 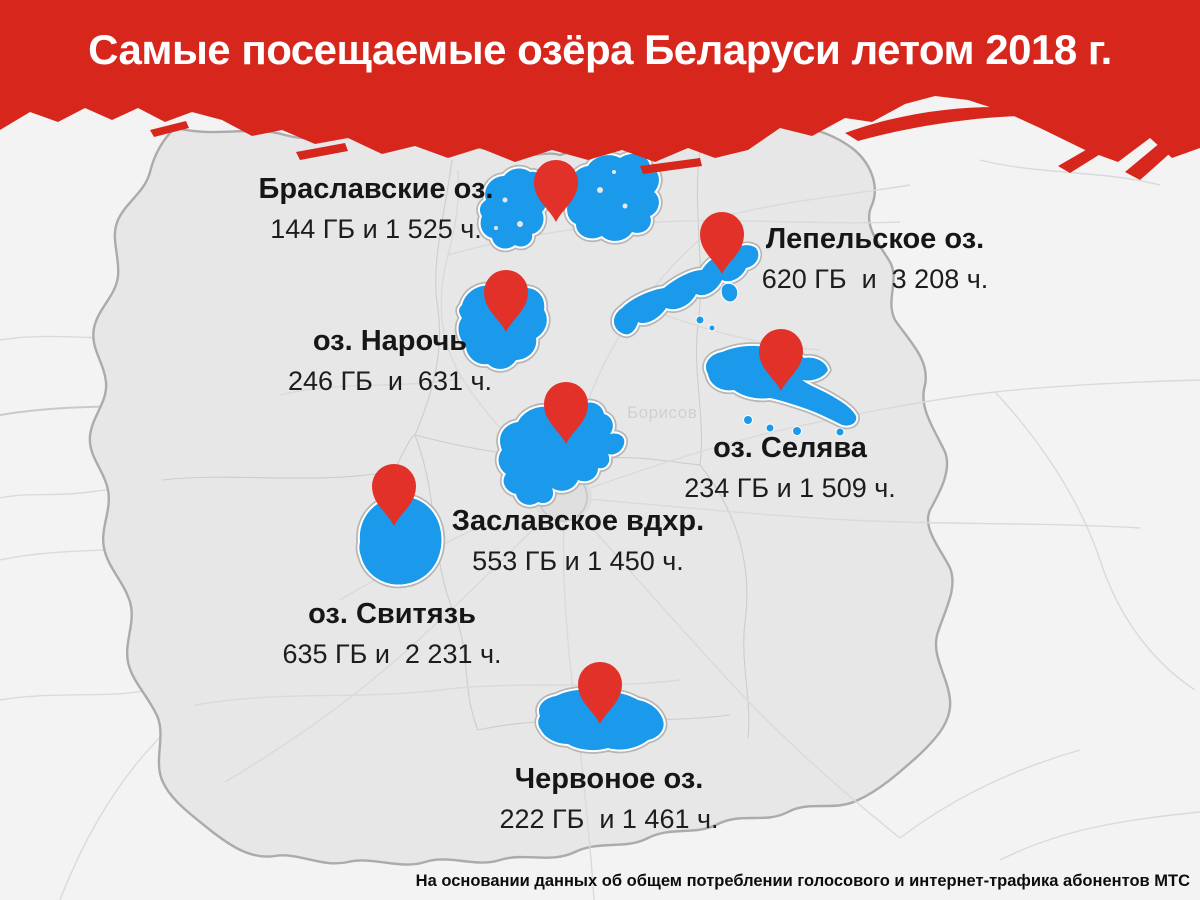 I want to click on lake-stats: 246 ГБ и 631 ч., so click(x=390, y=381).